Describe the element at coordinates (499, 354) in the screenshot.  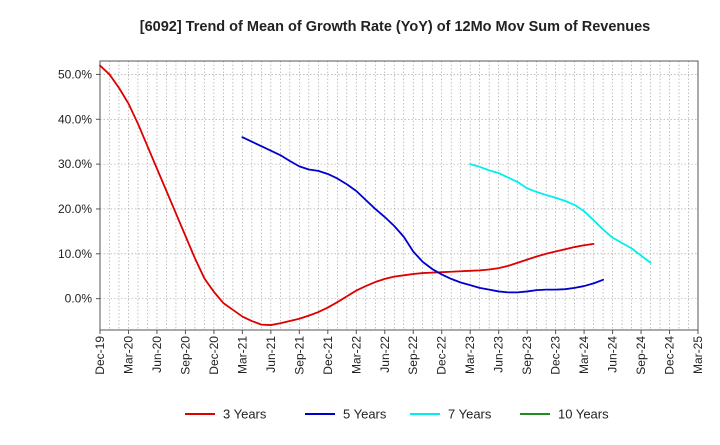
I see `x-tick-label: Jun-23` at that location.